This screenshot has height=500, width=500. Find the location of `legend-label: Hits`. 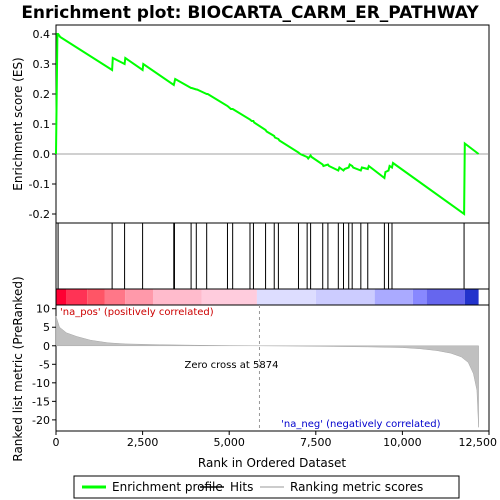

legend-label: Hits is located at coordinates (241, 487).